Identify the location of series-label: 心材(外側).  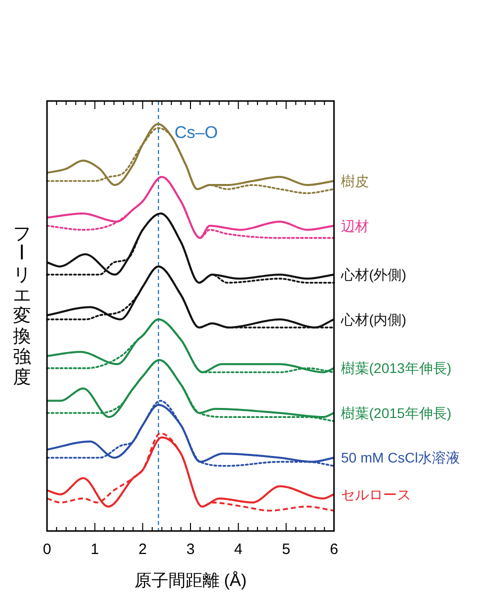
(373, 274).